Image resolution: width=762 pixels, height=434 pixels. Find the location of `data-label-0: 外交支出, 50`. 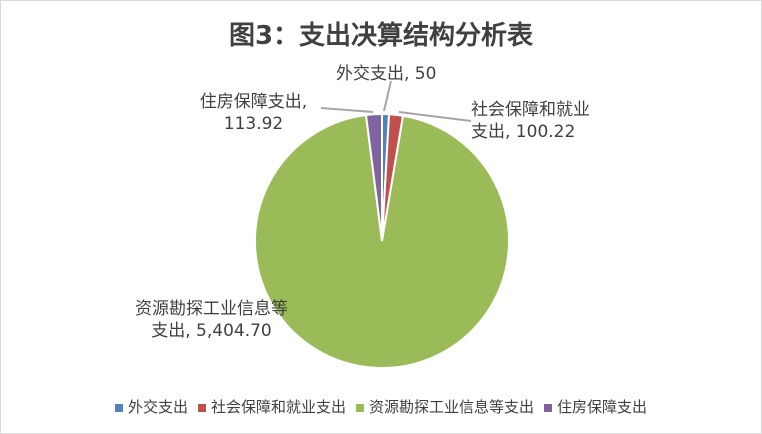

data-label-0: 外交支出, 50 is located at coordinates (386, 74).